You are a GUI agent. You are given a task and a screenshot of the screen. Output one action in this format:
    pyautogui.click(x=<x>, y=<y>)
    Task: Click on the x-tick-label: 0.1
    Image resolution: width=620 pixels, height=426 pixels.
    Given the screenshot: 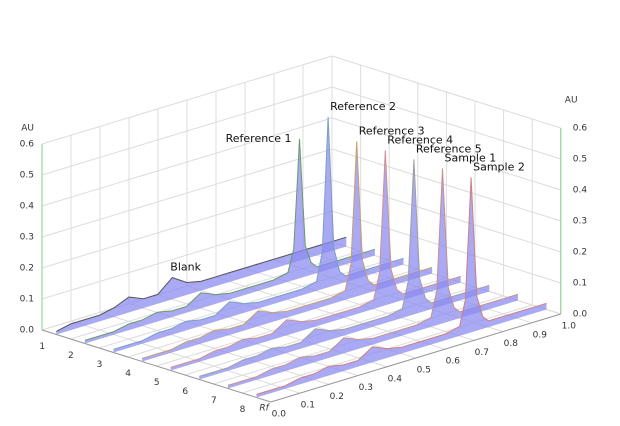 What is the action you would take?
    pyautogui.click(x=308, y=406)
    